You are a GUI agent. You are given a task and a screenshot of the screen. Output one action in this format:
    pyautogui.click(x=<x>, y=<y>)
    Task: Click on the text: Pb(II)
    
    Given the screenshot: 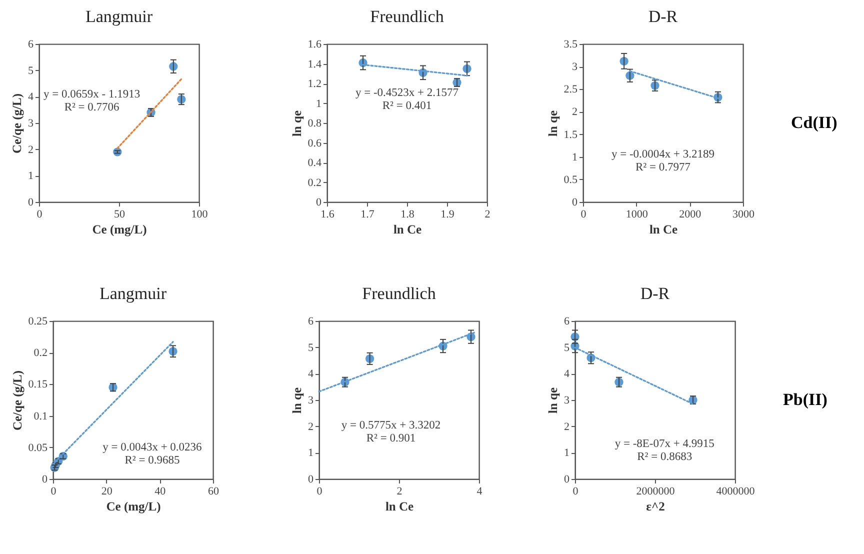 What is the action you would take?
    pyautogui.click(x=805, y=399)
    